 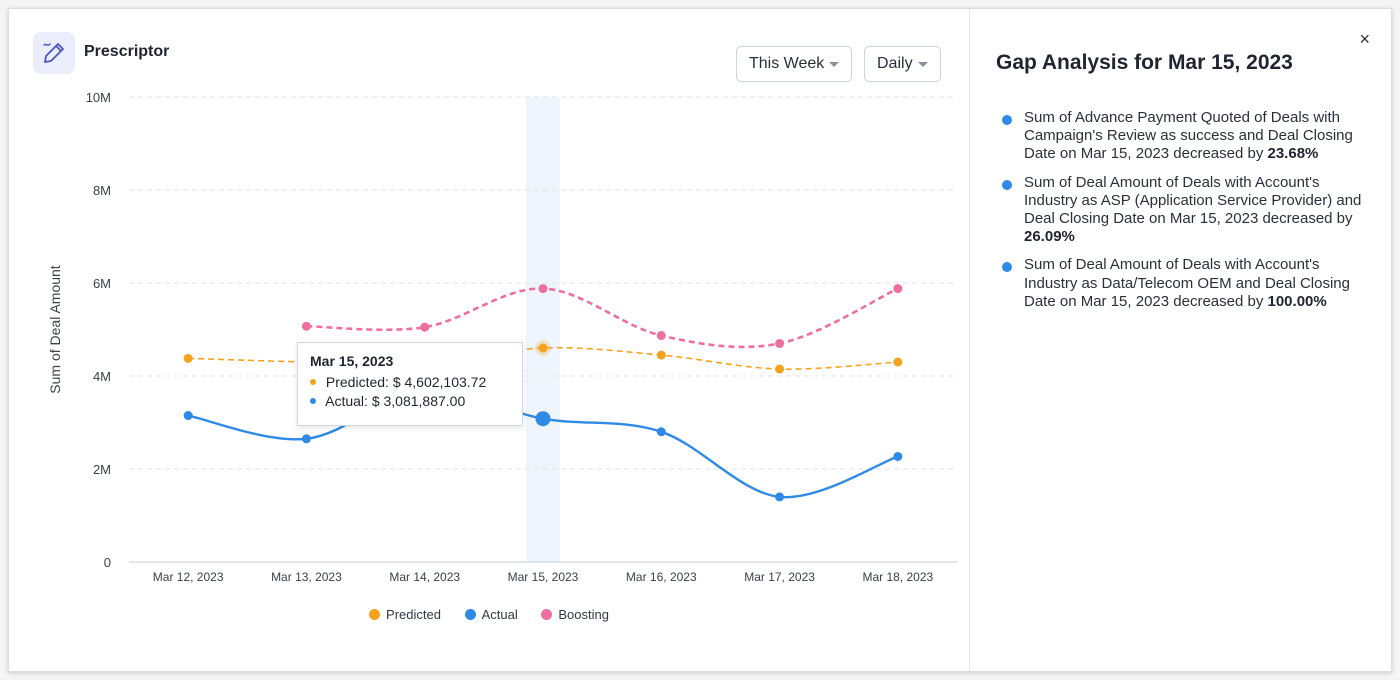 I want to click on app-title: Prescriptor, so click(x=127, y=51).